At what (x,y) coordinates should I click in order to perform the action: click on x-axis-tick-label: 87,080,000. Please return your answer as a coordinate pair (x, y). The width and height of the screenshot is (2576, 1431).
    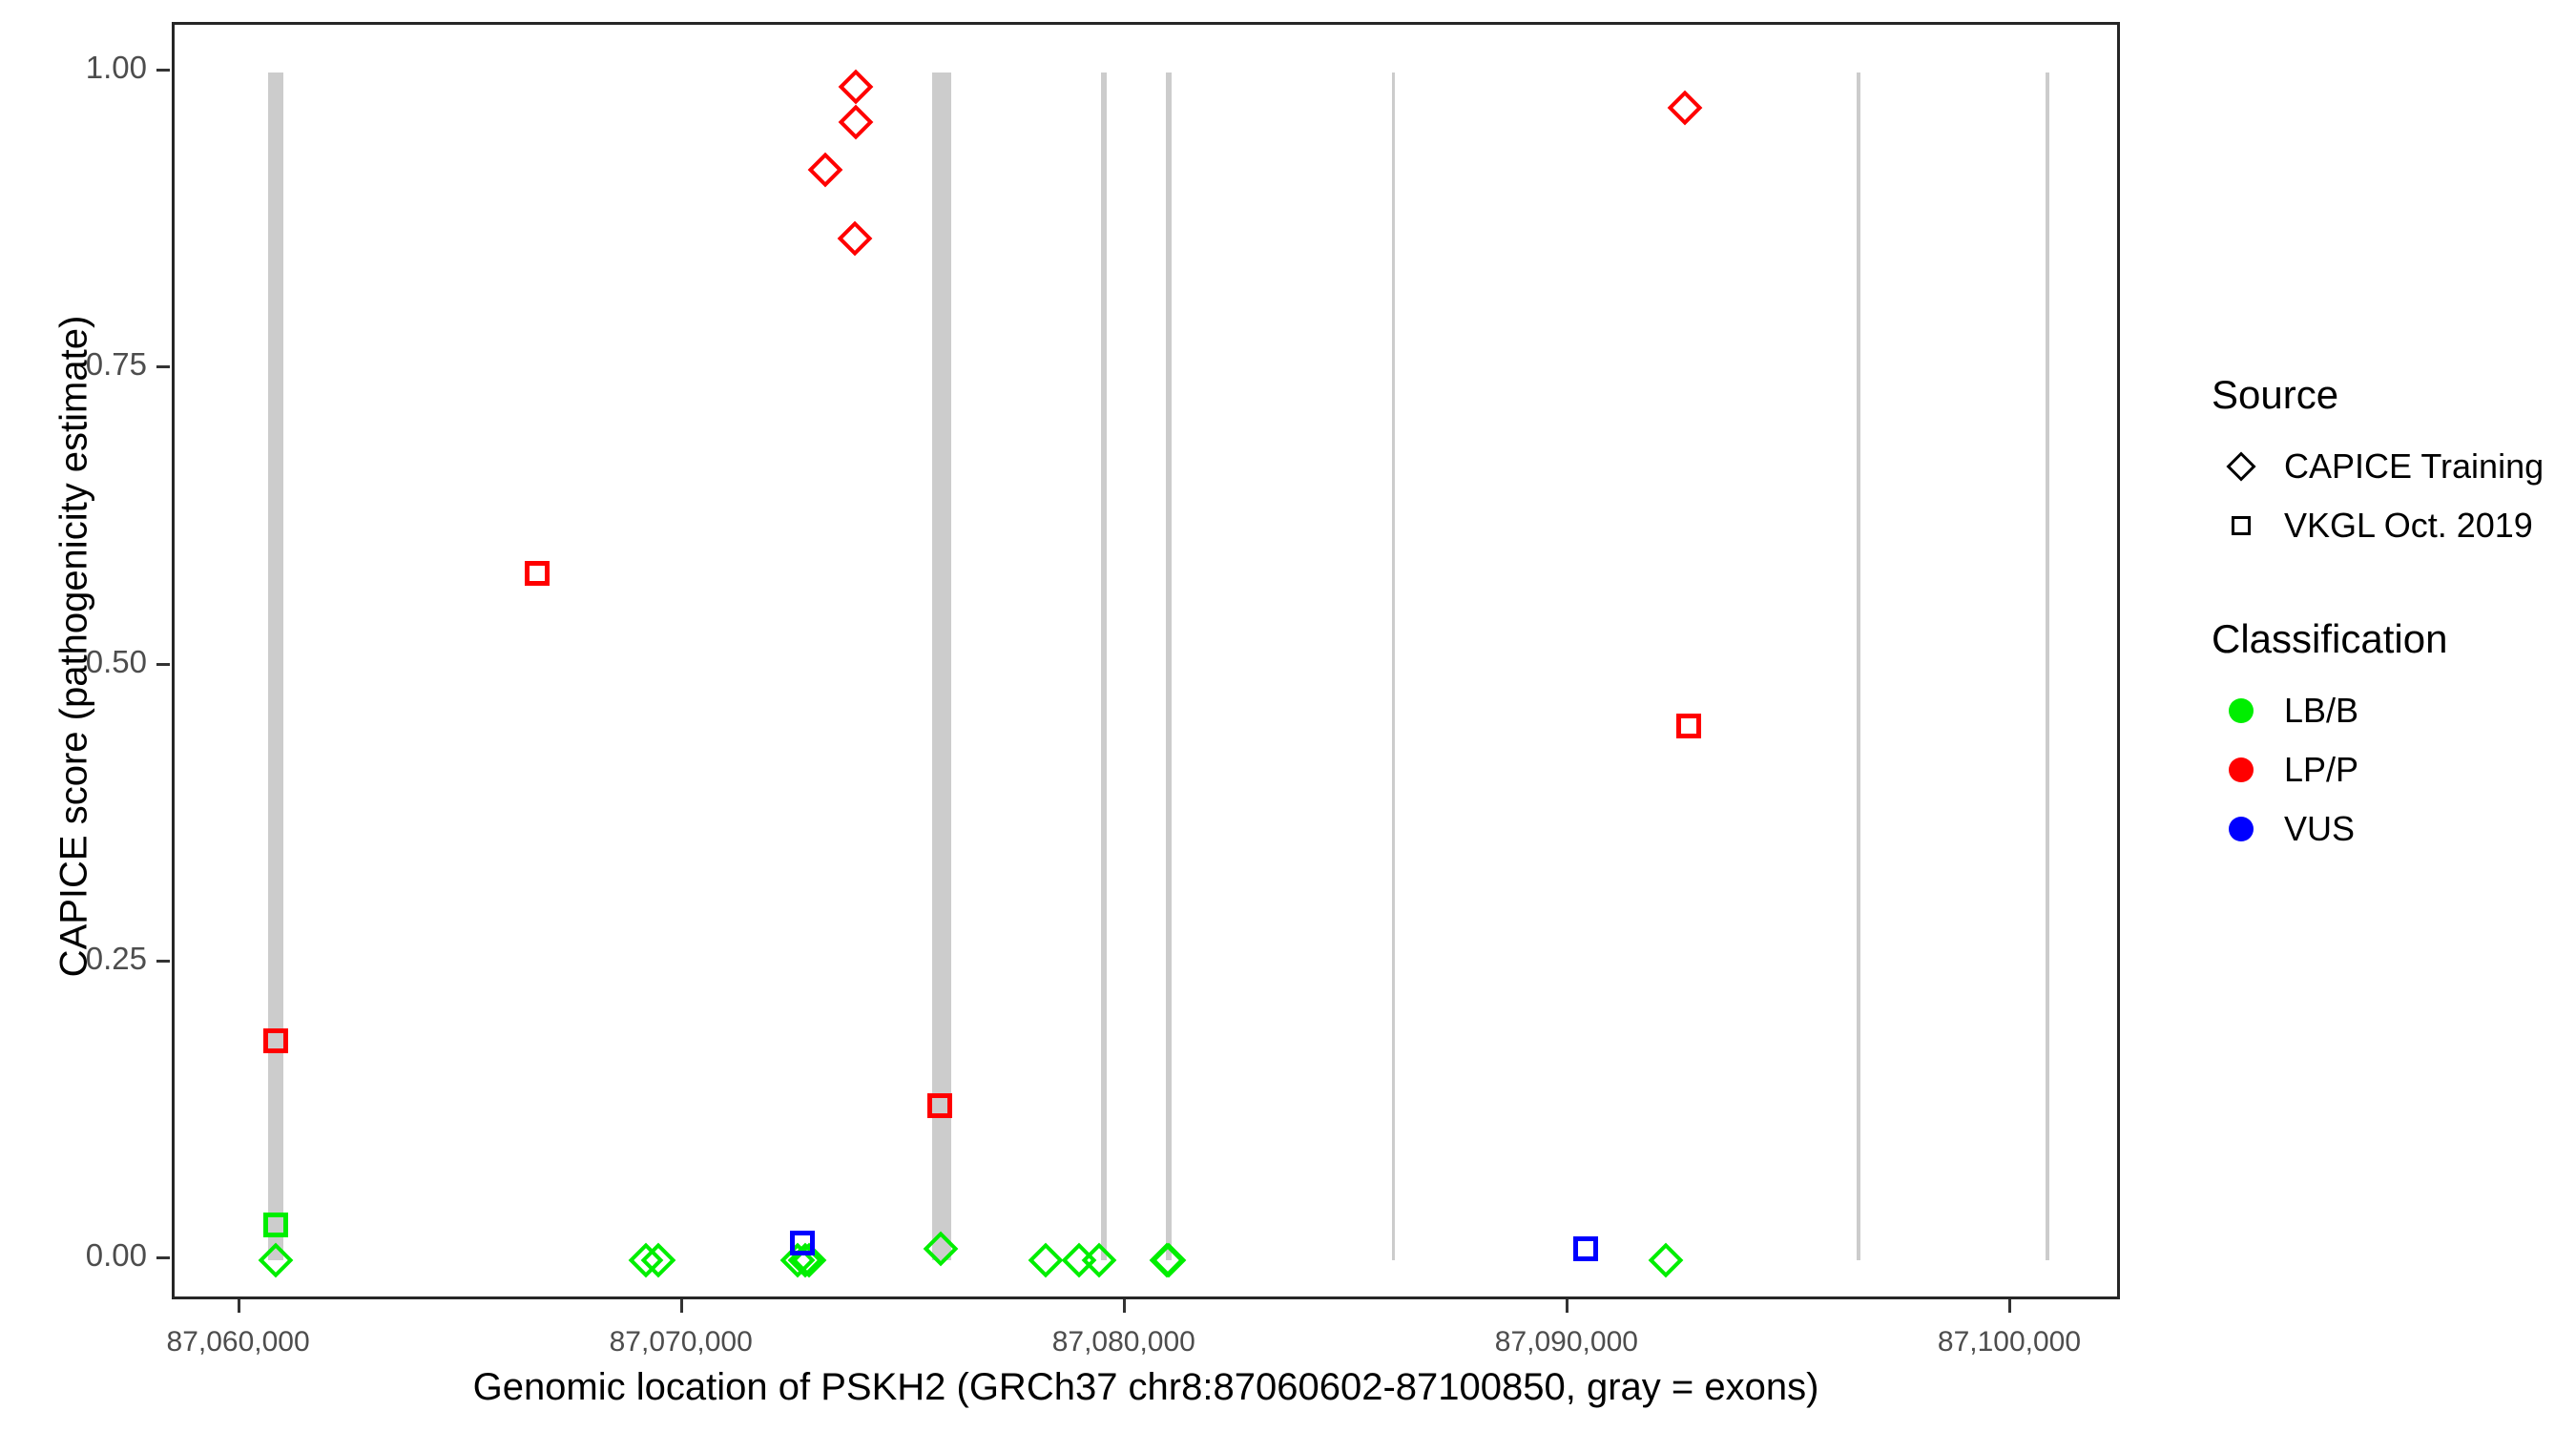
    Looking at the image, I should click on (1123, 1342).